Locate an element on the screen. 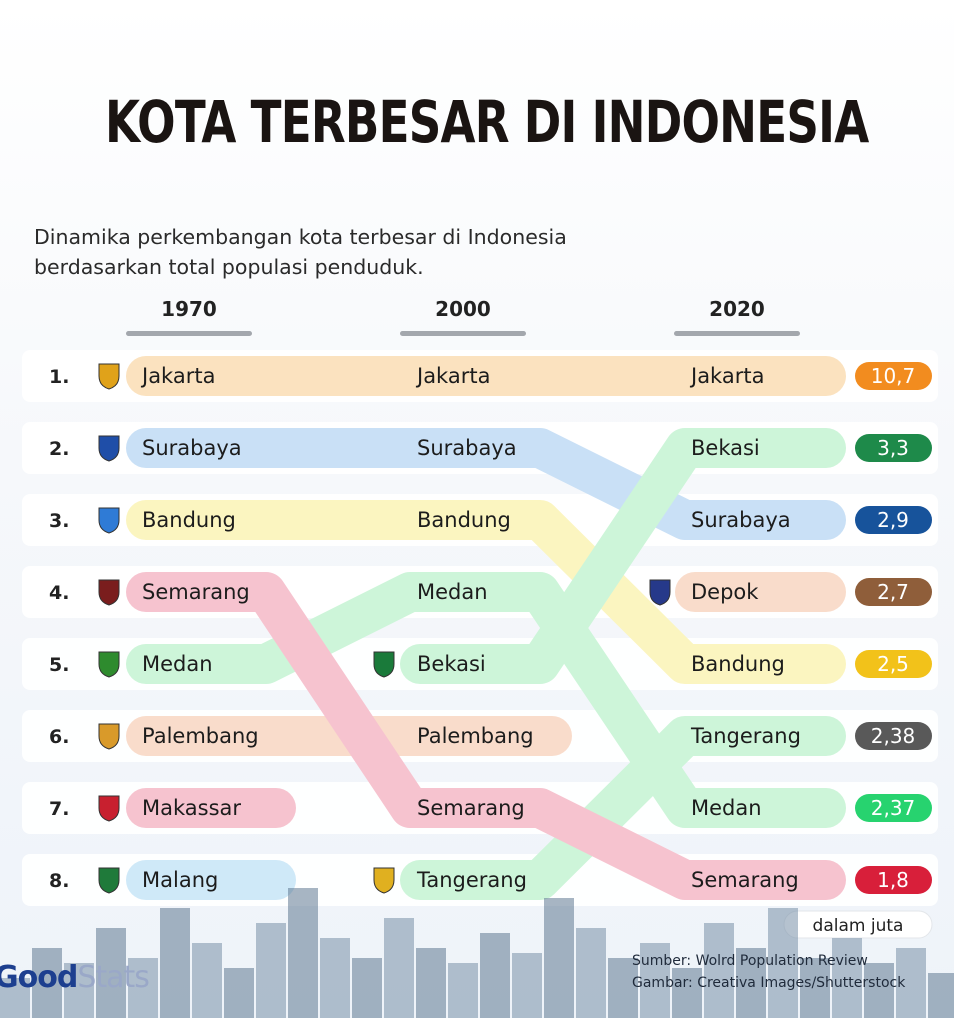 Image resolution: width=954 pixels, height=1018 pixels. city-label-2020-semarang: Semarang is located at coordinates (745, 880).